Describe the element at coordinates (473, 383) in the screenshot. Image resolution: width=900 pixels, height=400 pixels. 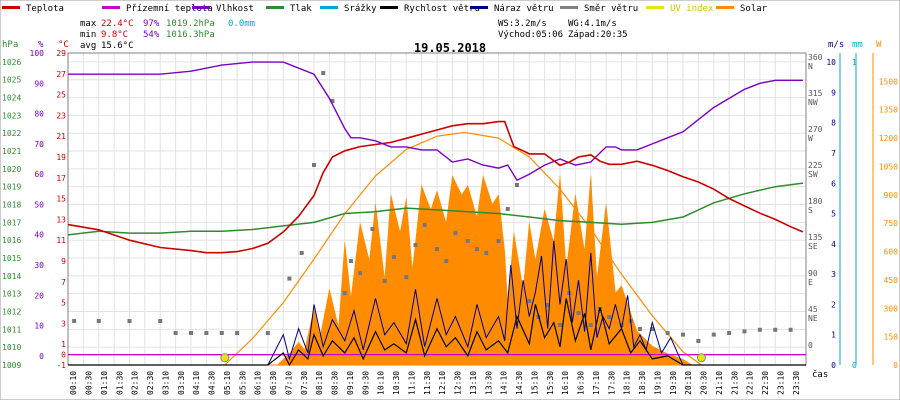
I see `axis-tick-time: 13:10` at that location.